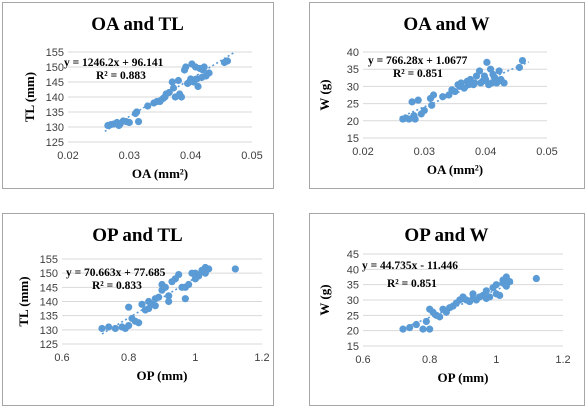 The height and width of the screenshot is (407, 587). I want to click on r-squared-label: R² = 0.851, so click(418, 74).